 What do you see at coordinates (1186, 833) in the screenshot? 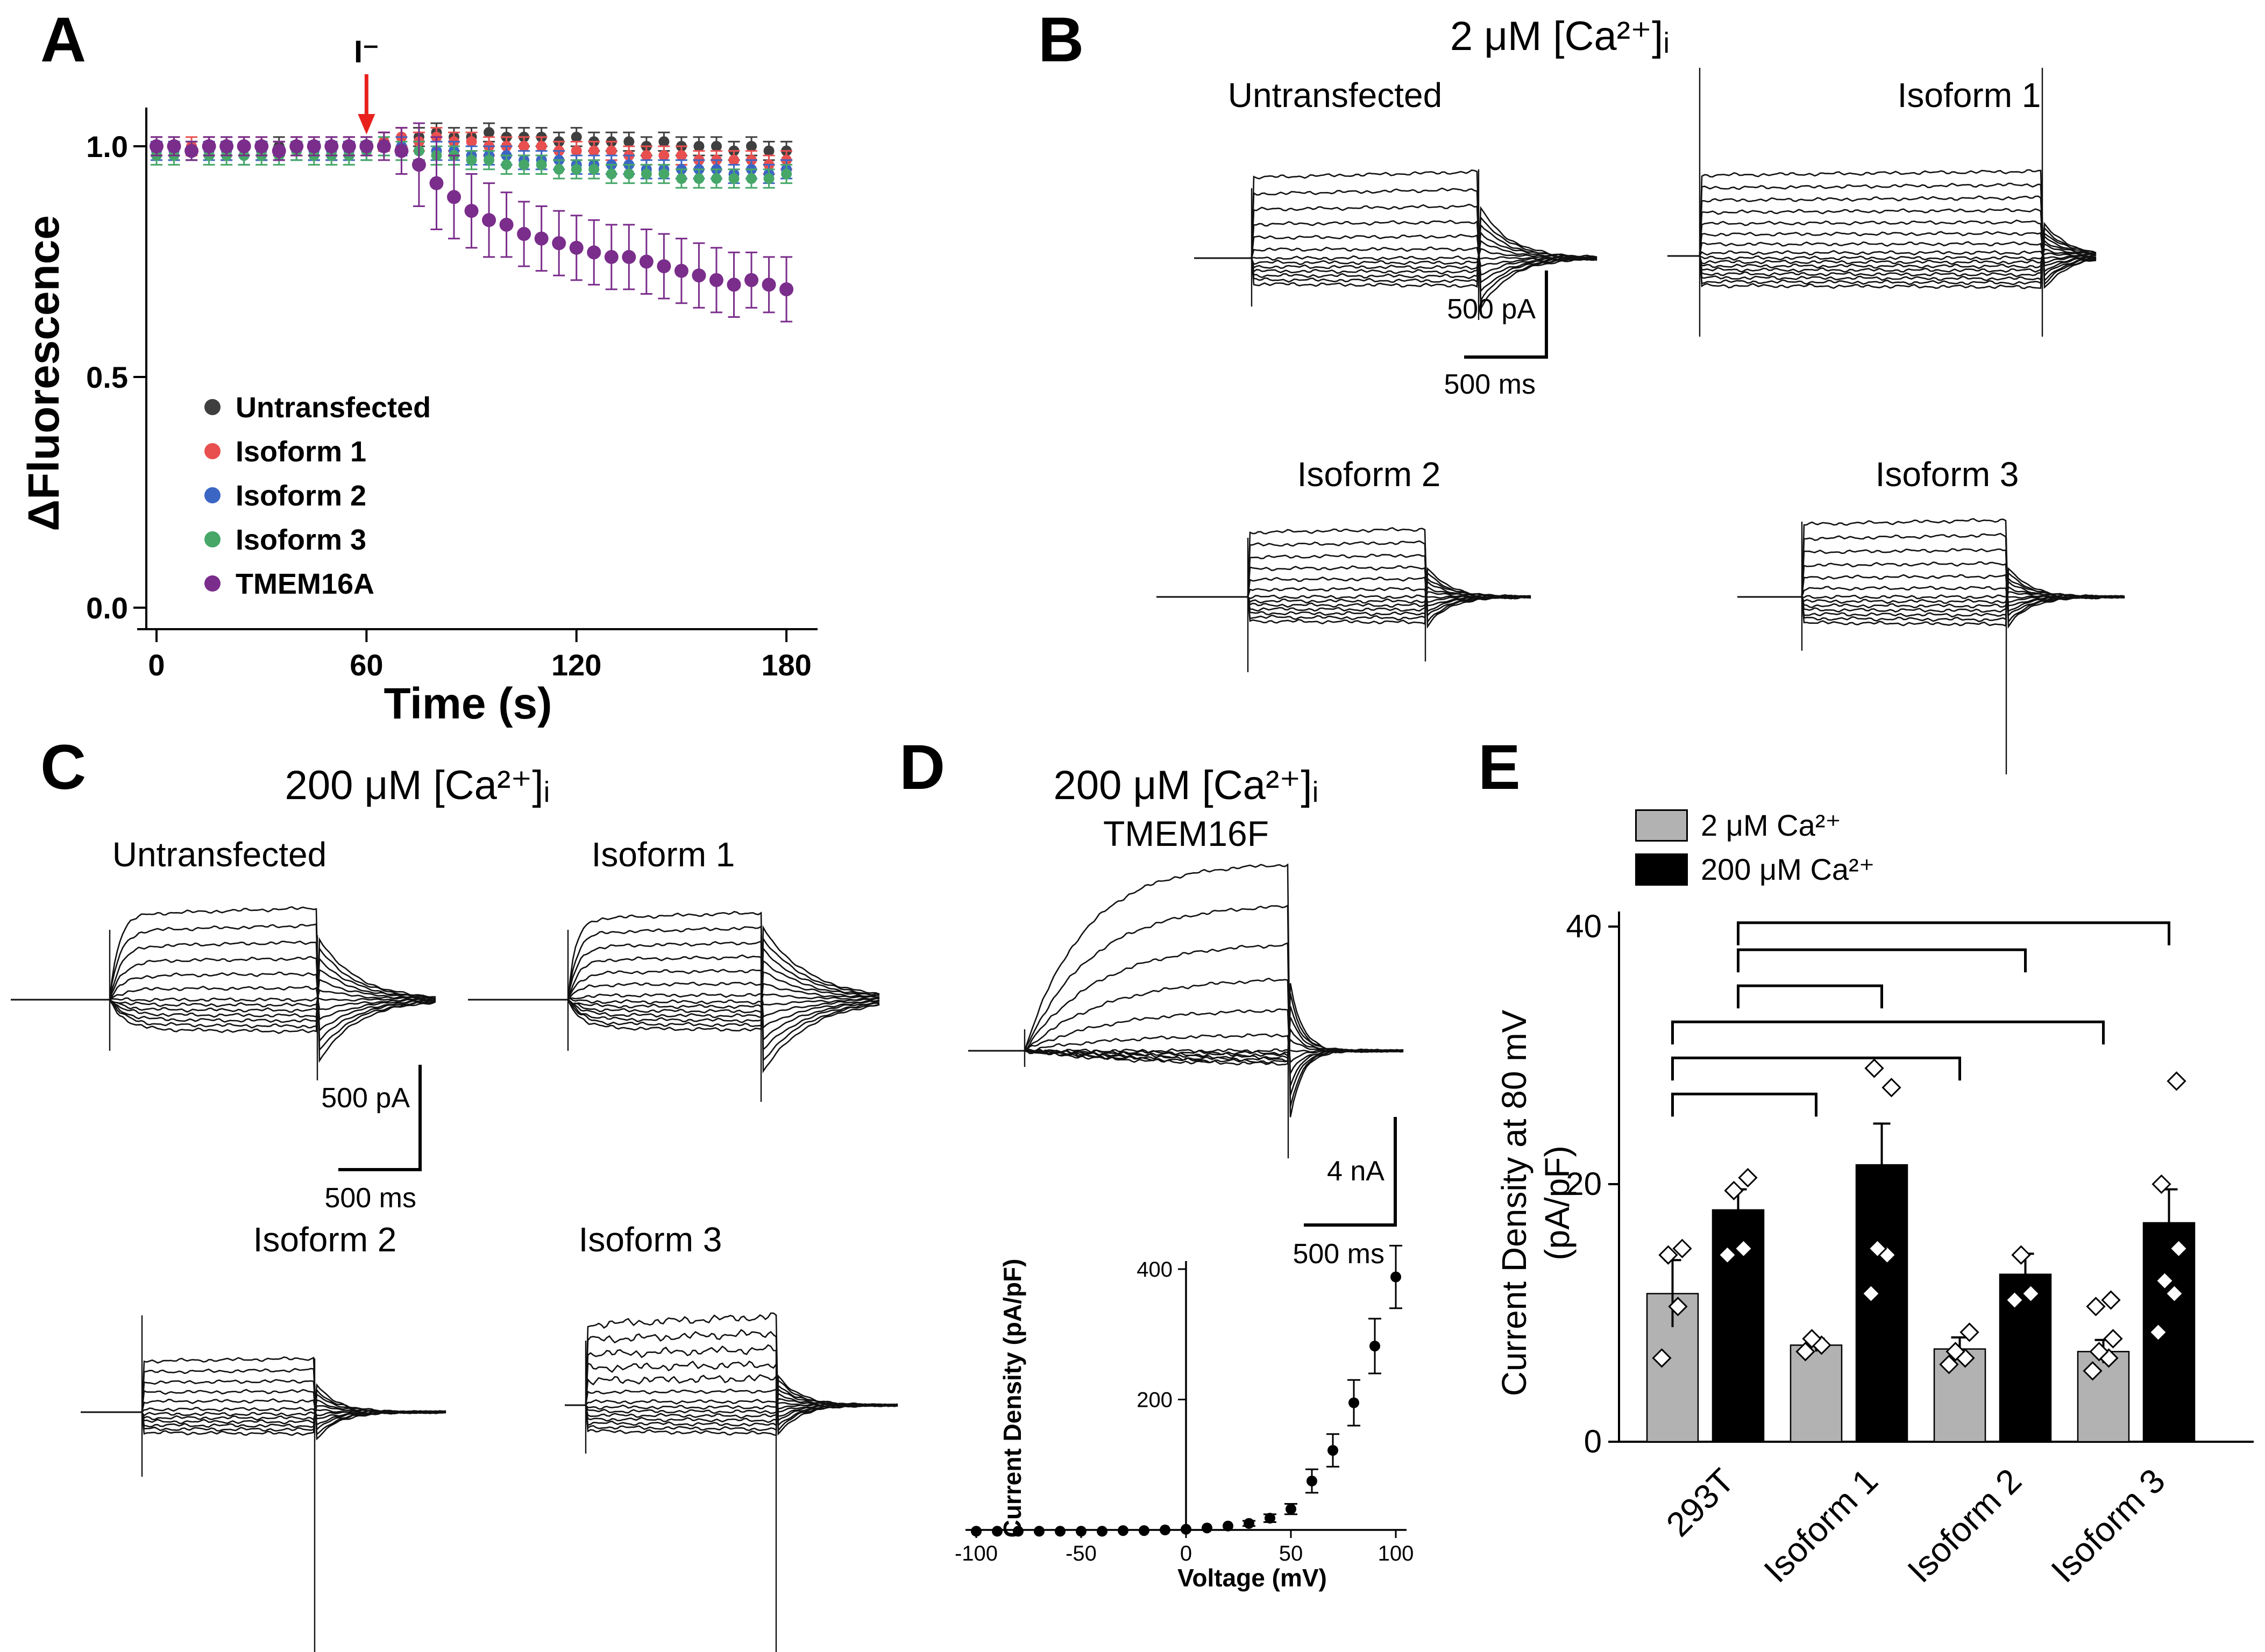
I see `trace-label-d-tmem16f: TMEM16F` at bounding box center [1186, 833].